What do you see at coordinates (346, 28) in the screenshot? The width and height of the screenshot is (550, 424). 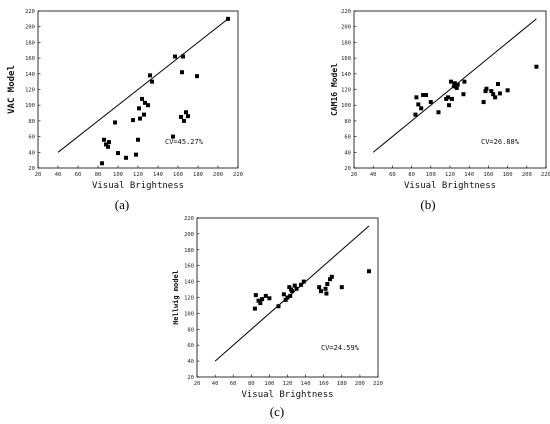 I see `panel-b-y-tick-label: 200` at bounding box center [346, 28].